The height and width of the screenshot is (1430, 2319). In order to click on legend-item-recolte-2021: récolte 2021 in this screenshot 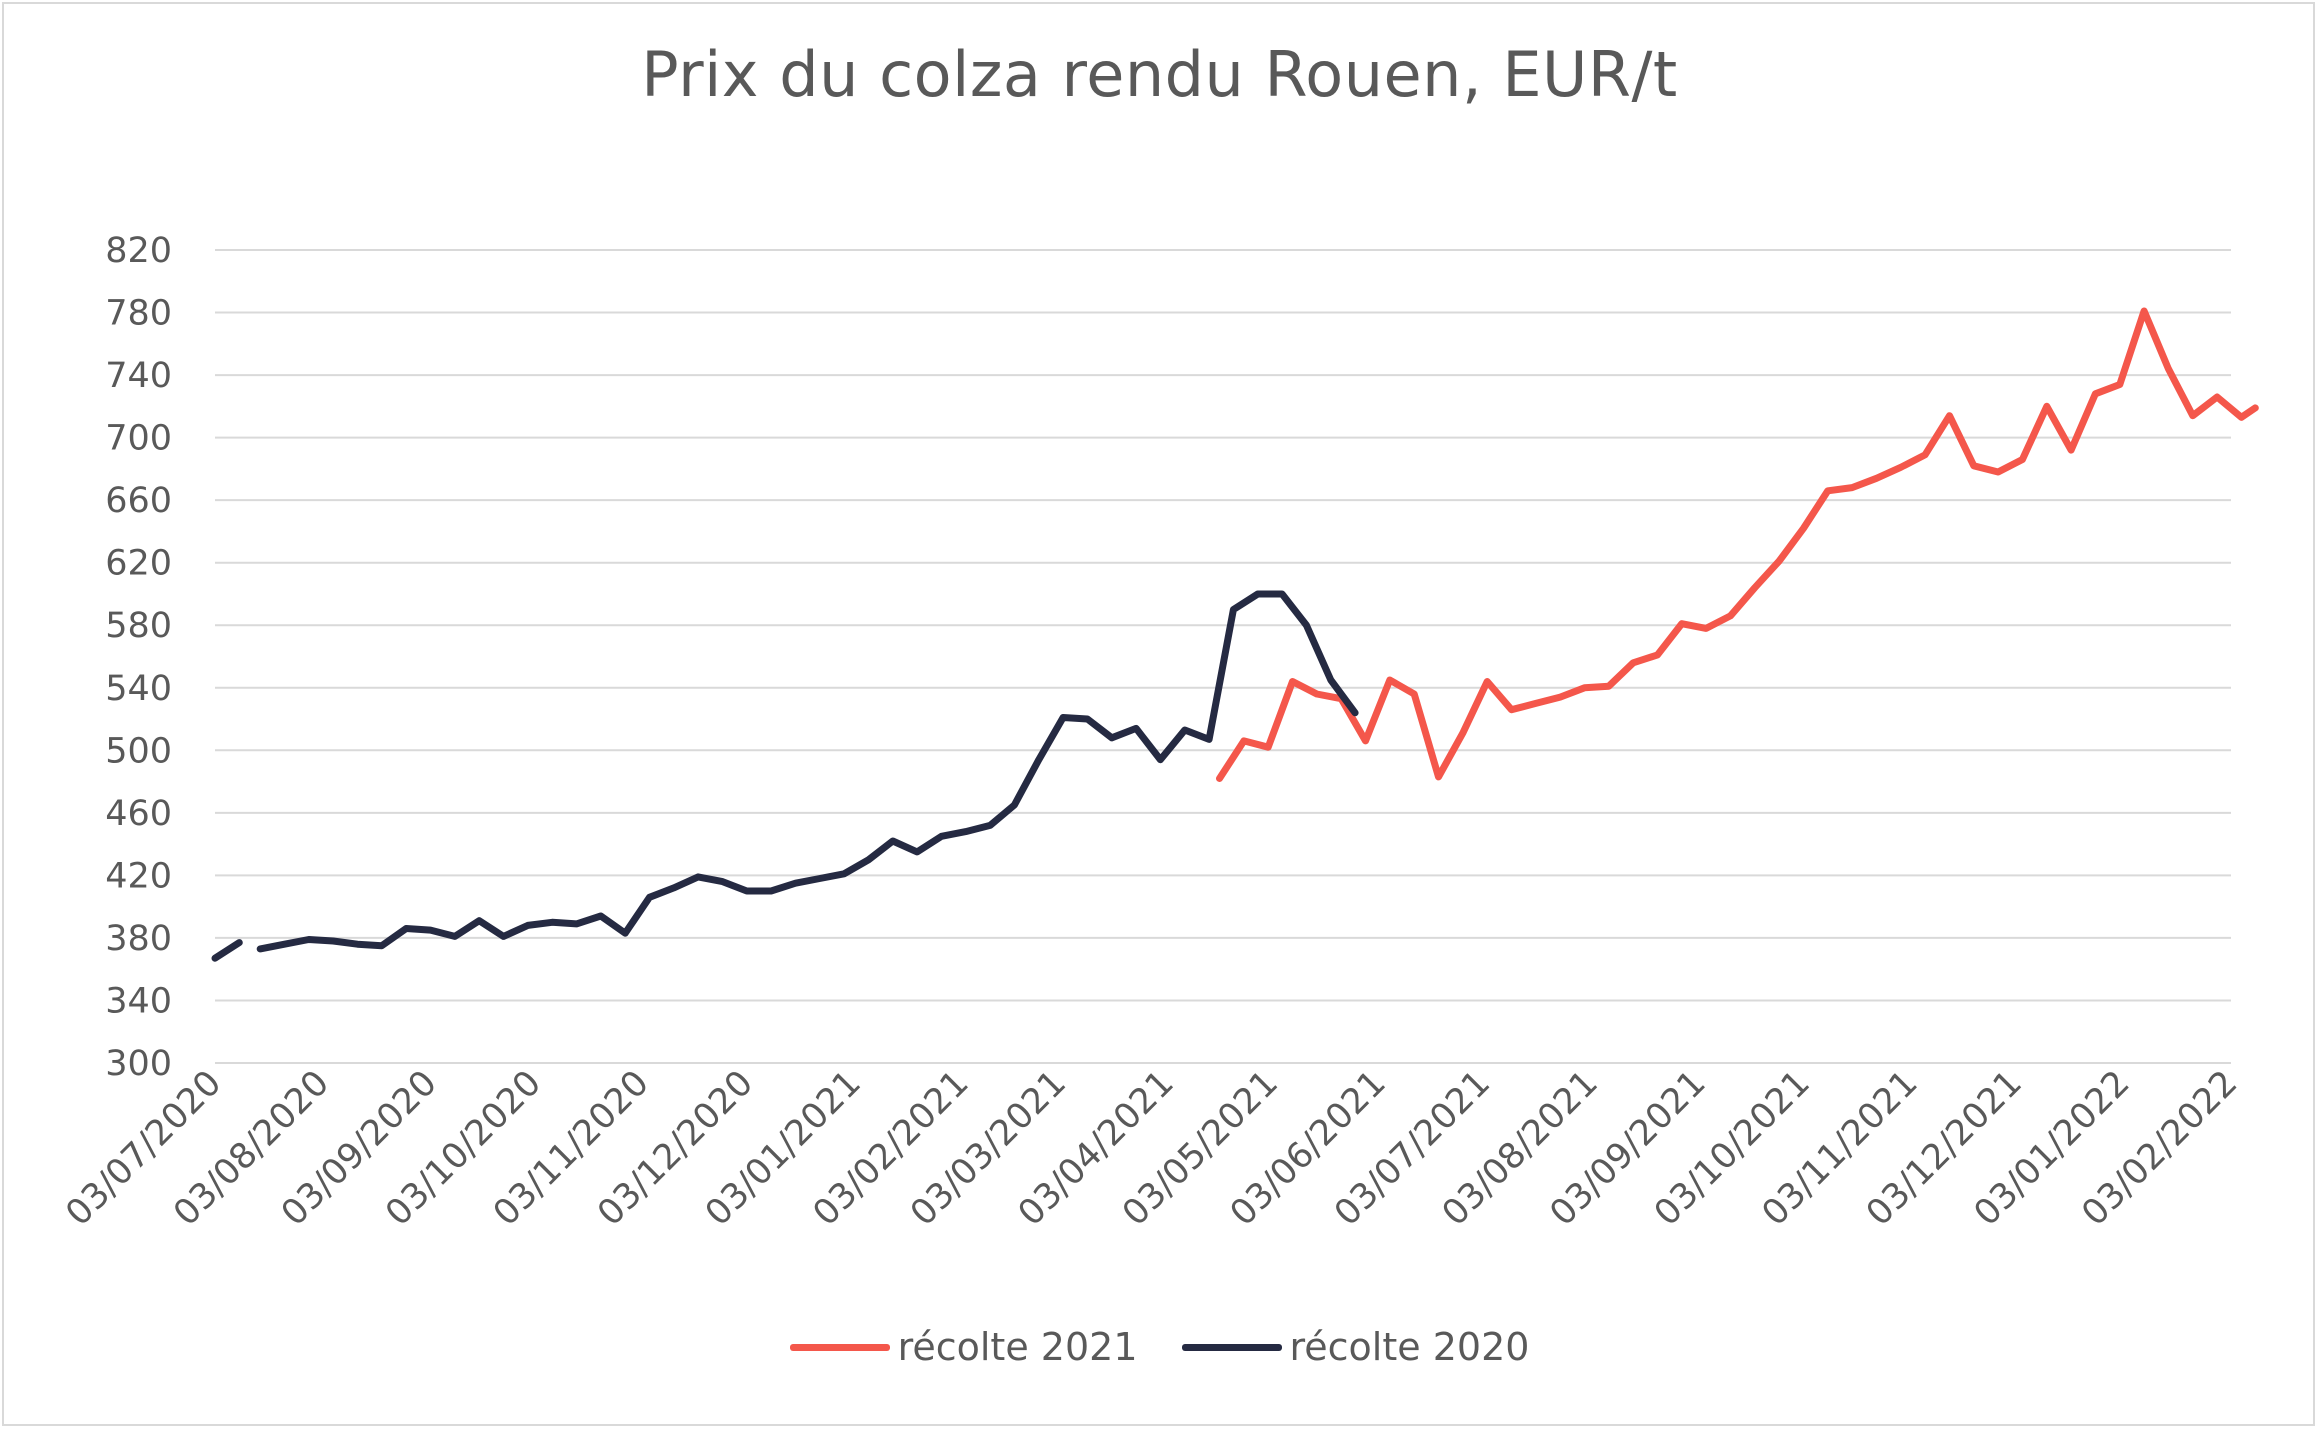, I will do `click(963, 1347)`.